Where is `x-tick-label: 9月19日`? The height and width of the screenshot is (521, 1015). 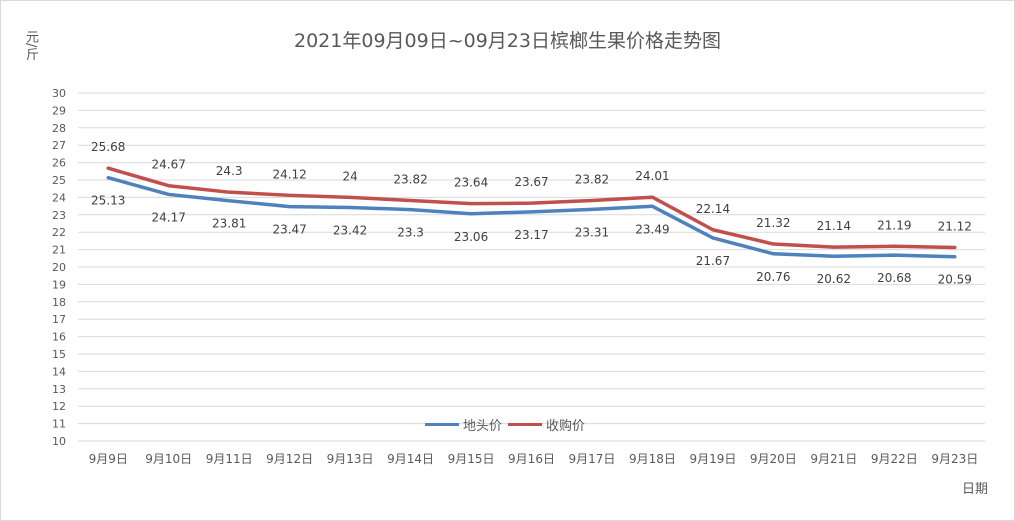
x-tick-label: 9月19日 is located at coordinates (712, 459).